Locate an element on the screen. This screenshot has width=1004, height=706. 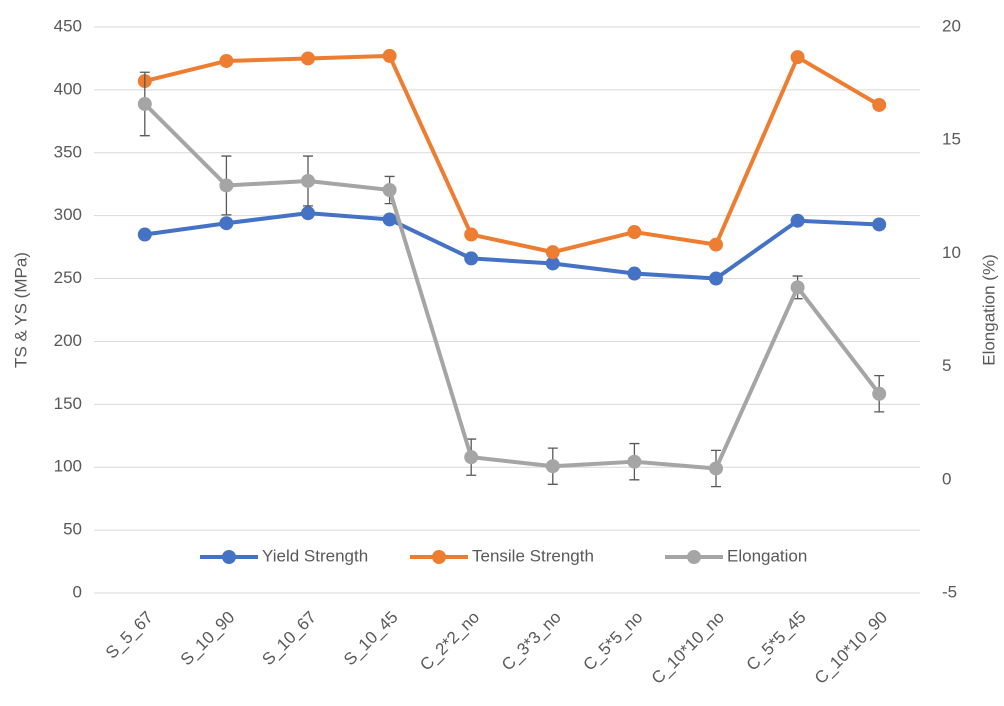
y-tick-label: 0 is located at coordinates (77, 591).